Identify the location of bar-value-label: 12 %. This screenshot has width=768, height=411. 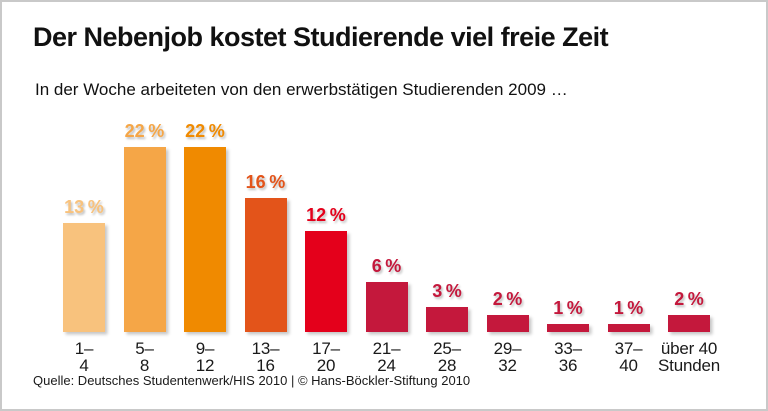
(326, 215).